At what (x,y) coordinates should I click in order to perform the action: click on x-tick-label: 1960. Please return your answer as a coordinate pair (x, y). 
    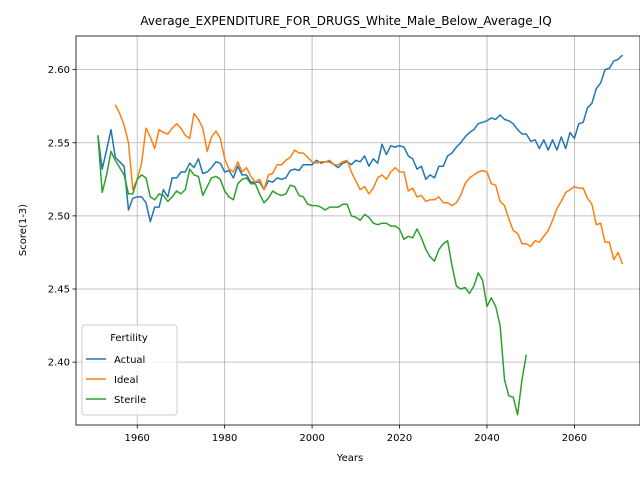
    Looking at the image, I should click on (136, 438).